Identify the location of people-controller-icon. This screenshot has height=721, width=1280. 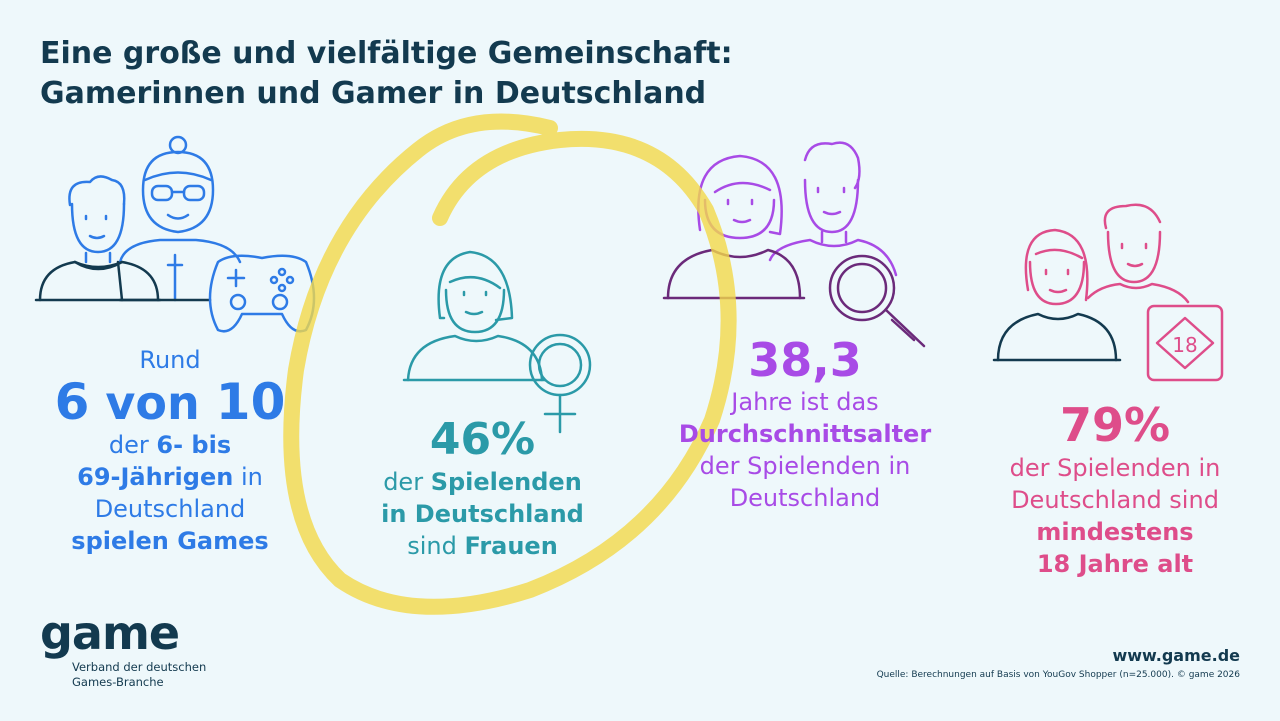
(175, 234).